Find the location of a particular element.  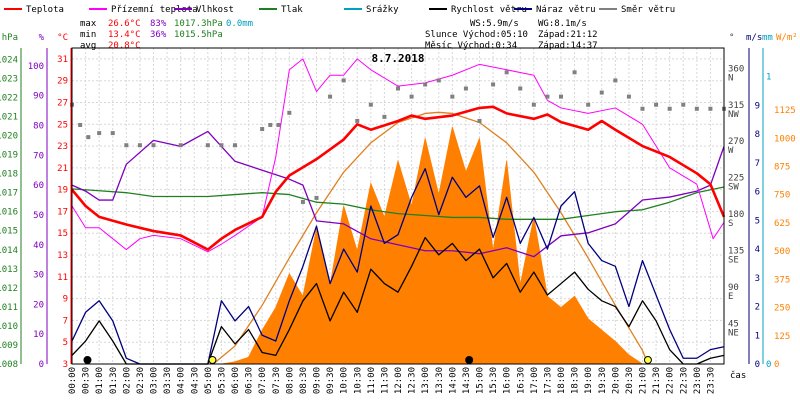

moonrise-marker is located at coordinates (87, 360).